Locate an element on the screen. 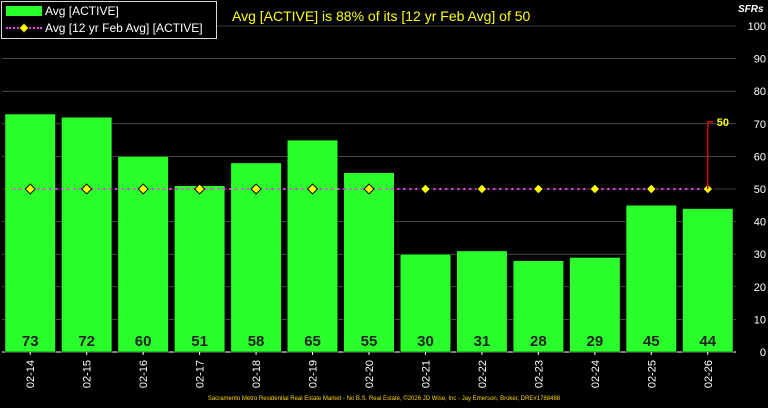 The image size is (768, 408). average-line-series is located at coordinates (363, 189).